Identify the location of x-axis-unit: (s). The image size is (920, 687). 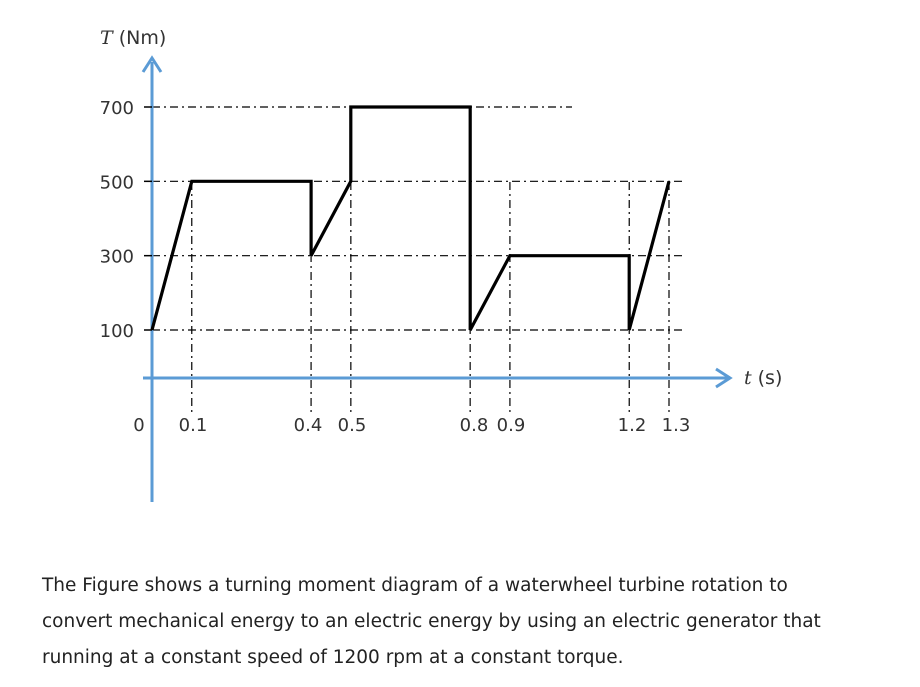
(770, 378).